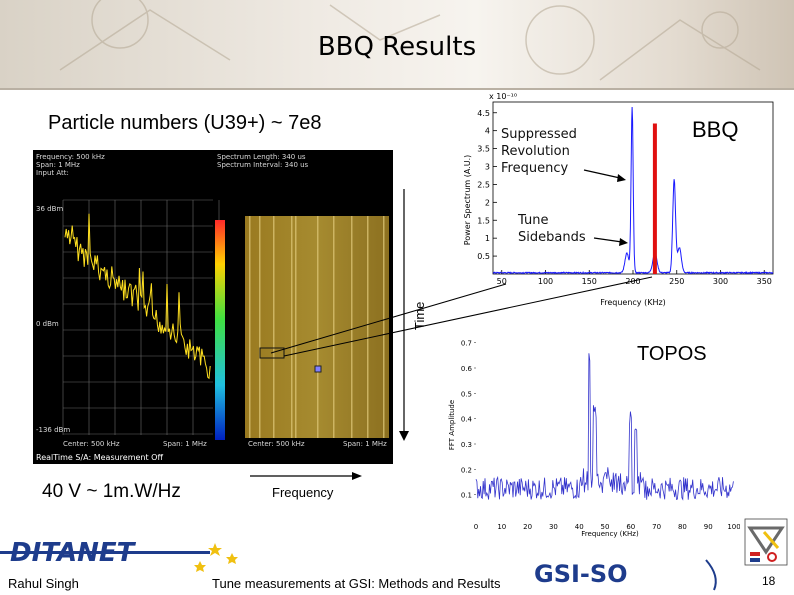  I want to click on analyzer-frequency-text: Frequency: 500 kHz, so click(70, 157).